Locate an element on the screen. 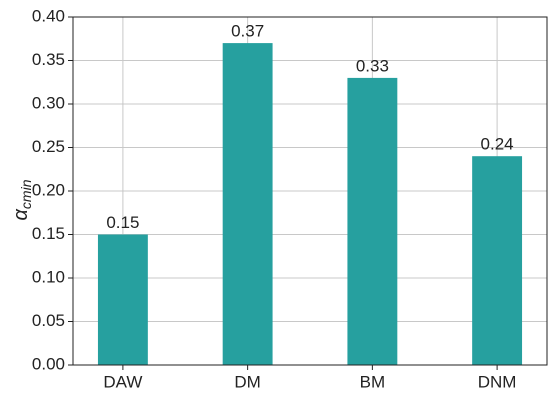 The height and width of the screenshot is (401, 550). y-tick-label: 0.05 is located at coordinates (48, 320).